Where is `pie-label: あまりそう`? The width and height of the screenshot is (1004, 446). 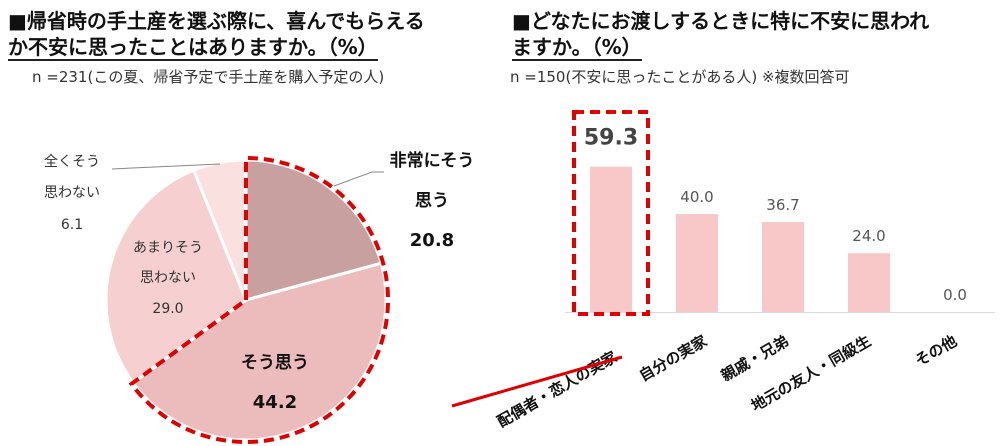
pie-label: あまりそう is located at coordinates (168, 248).